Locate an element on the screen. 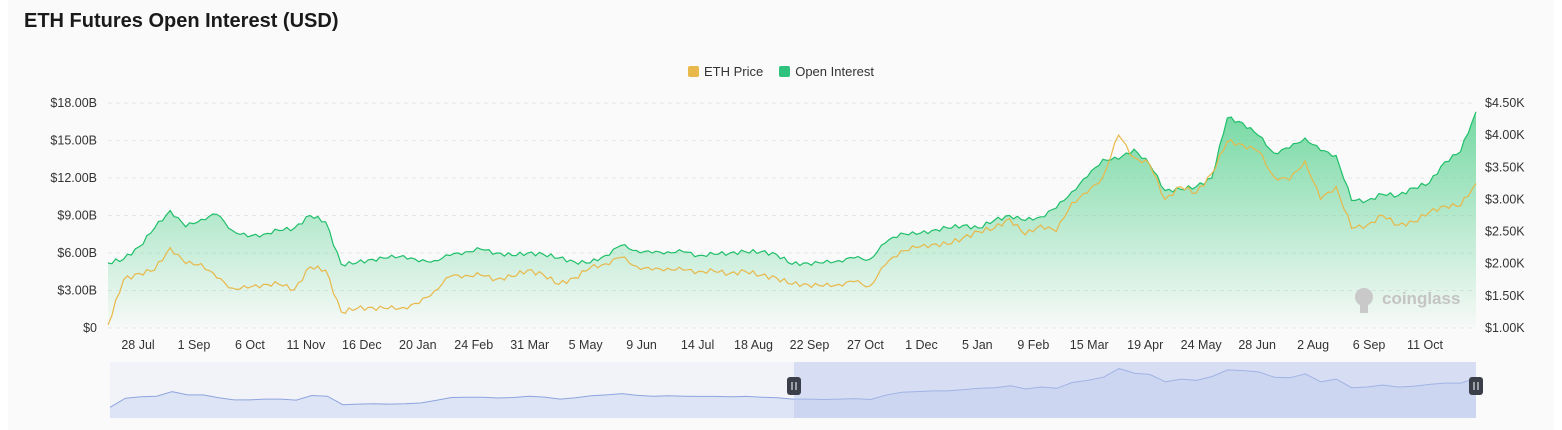 This screenshot has width=1562, height=430. watermark-text: coinglass is located at coordinates (1421, 298).